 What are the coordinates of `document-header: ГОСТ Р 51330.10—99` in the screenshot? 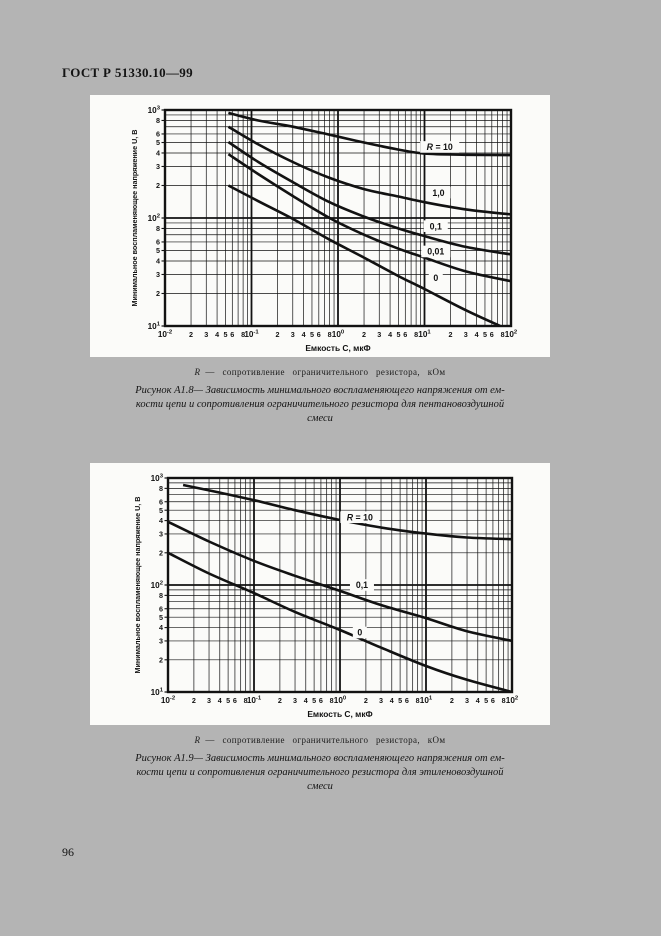 It's located at (127, 72).